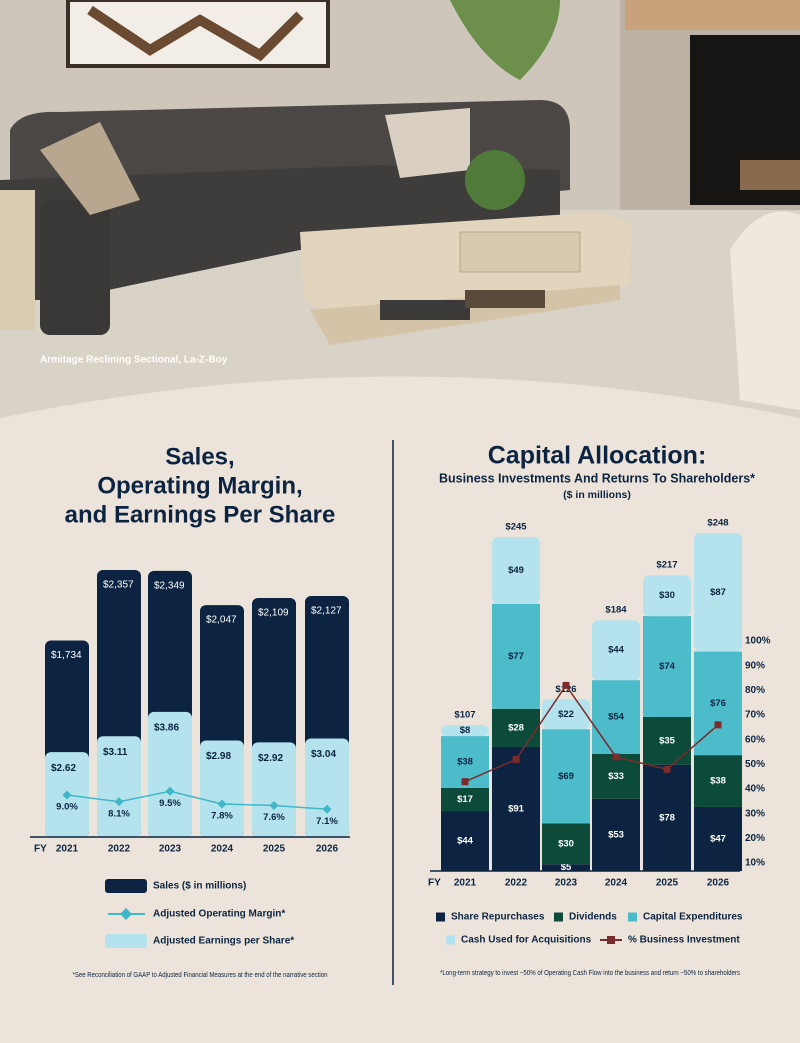 The image size is (800, 1043). What do you see at coordinates (169, 585) in the screenshot?
I see `sales-label: $2,349` at bounding box center [169, 585].